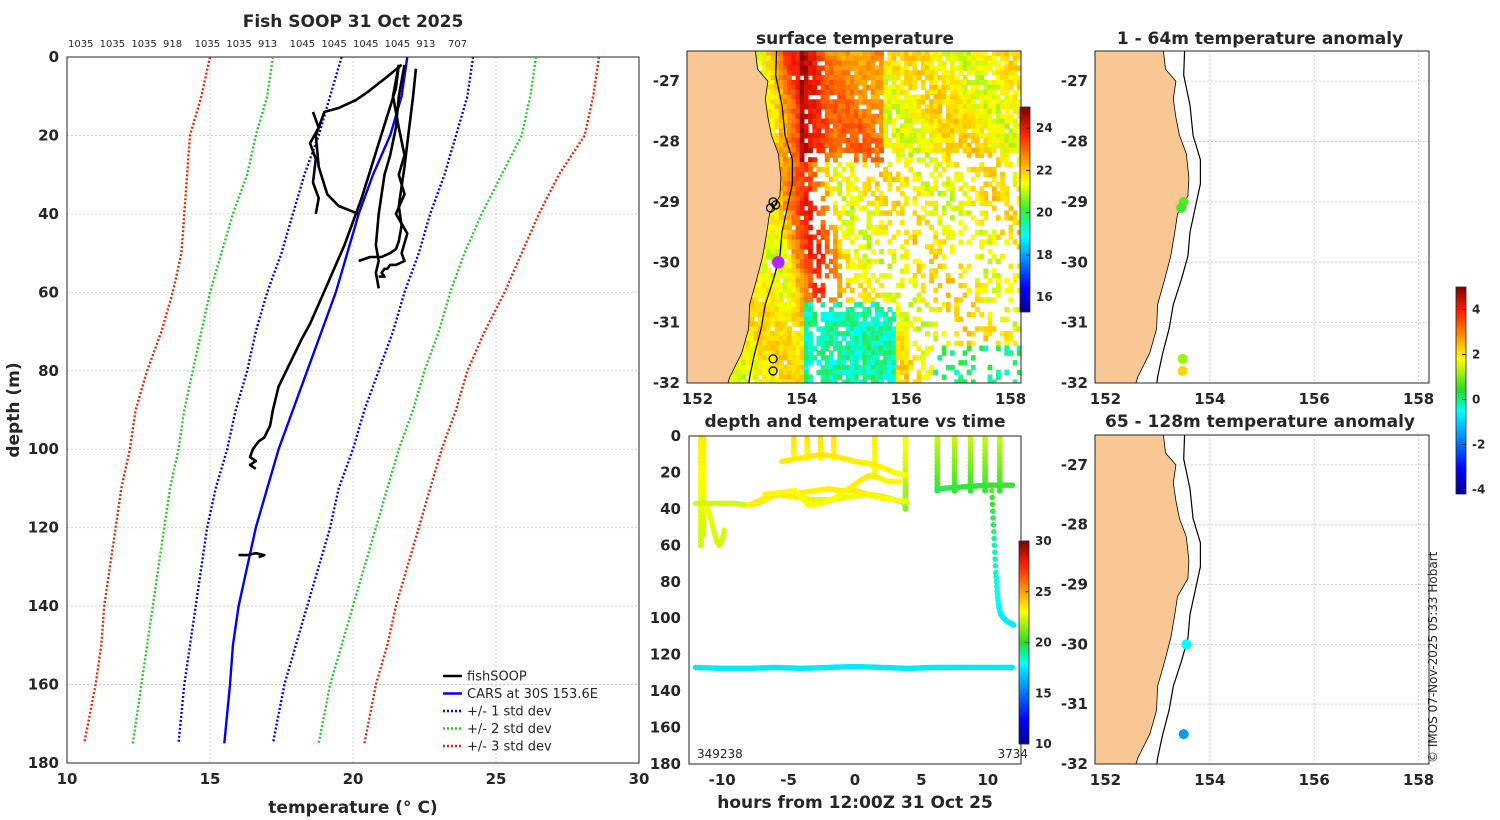 This screenshot has width=1500, height=820. Describe the element at coordinates (855, 803) in the screenshot. I see `time-xlabel: hours from 12:00Z 31 Oct 25` at that location.